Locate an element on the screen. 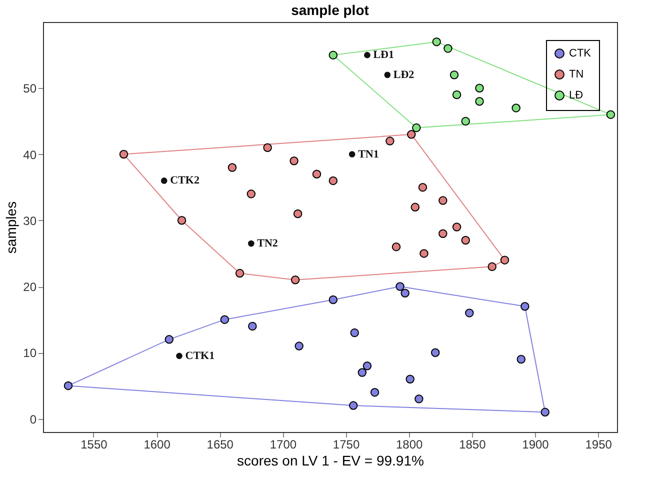 This screenshot has height=493, width=652. annotation: TN2 is located at coordinates (267, 244).